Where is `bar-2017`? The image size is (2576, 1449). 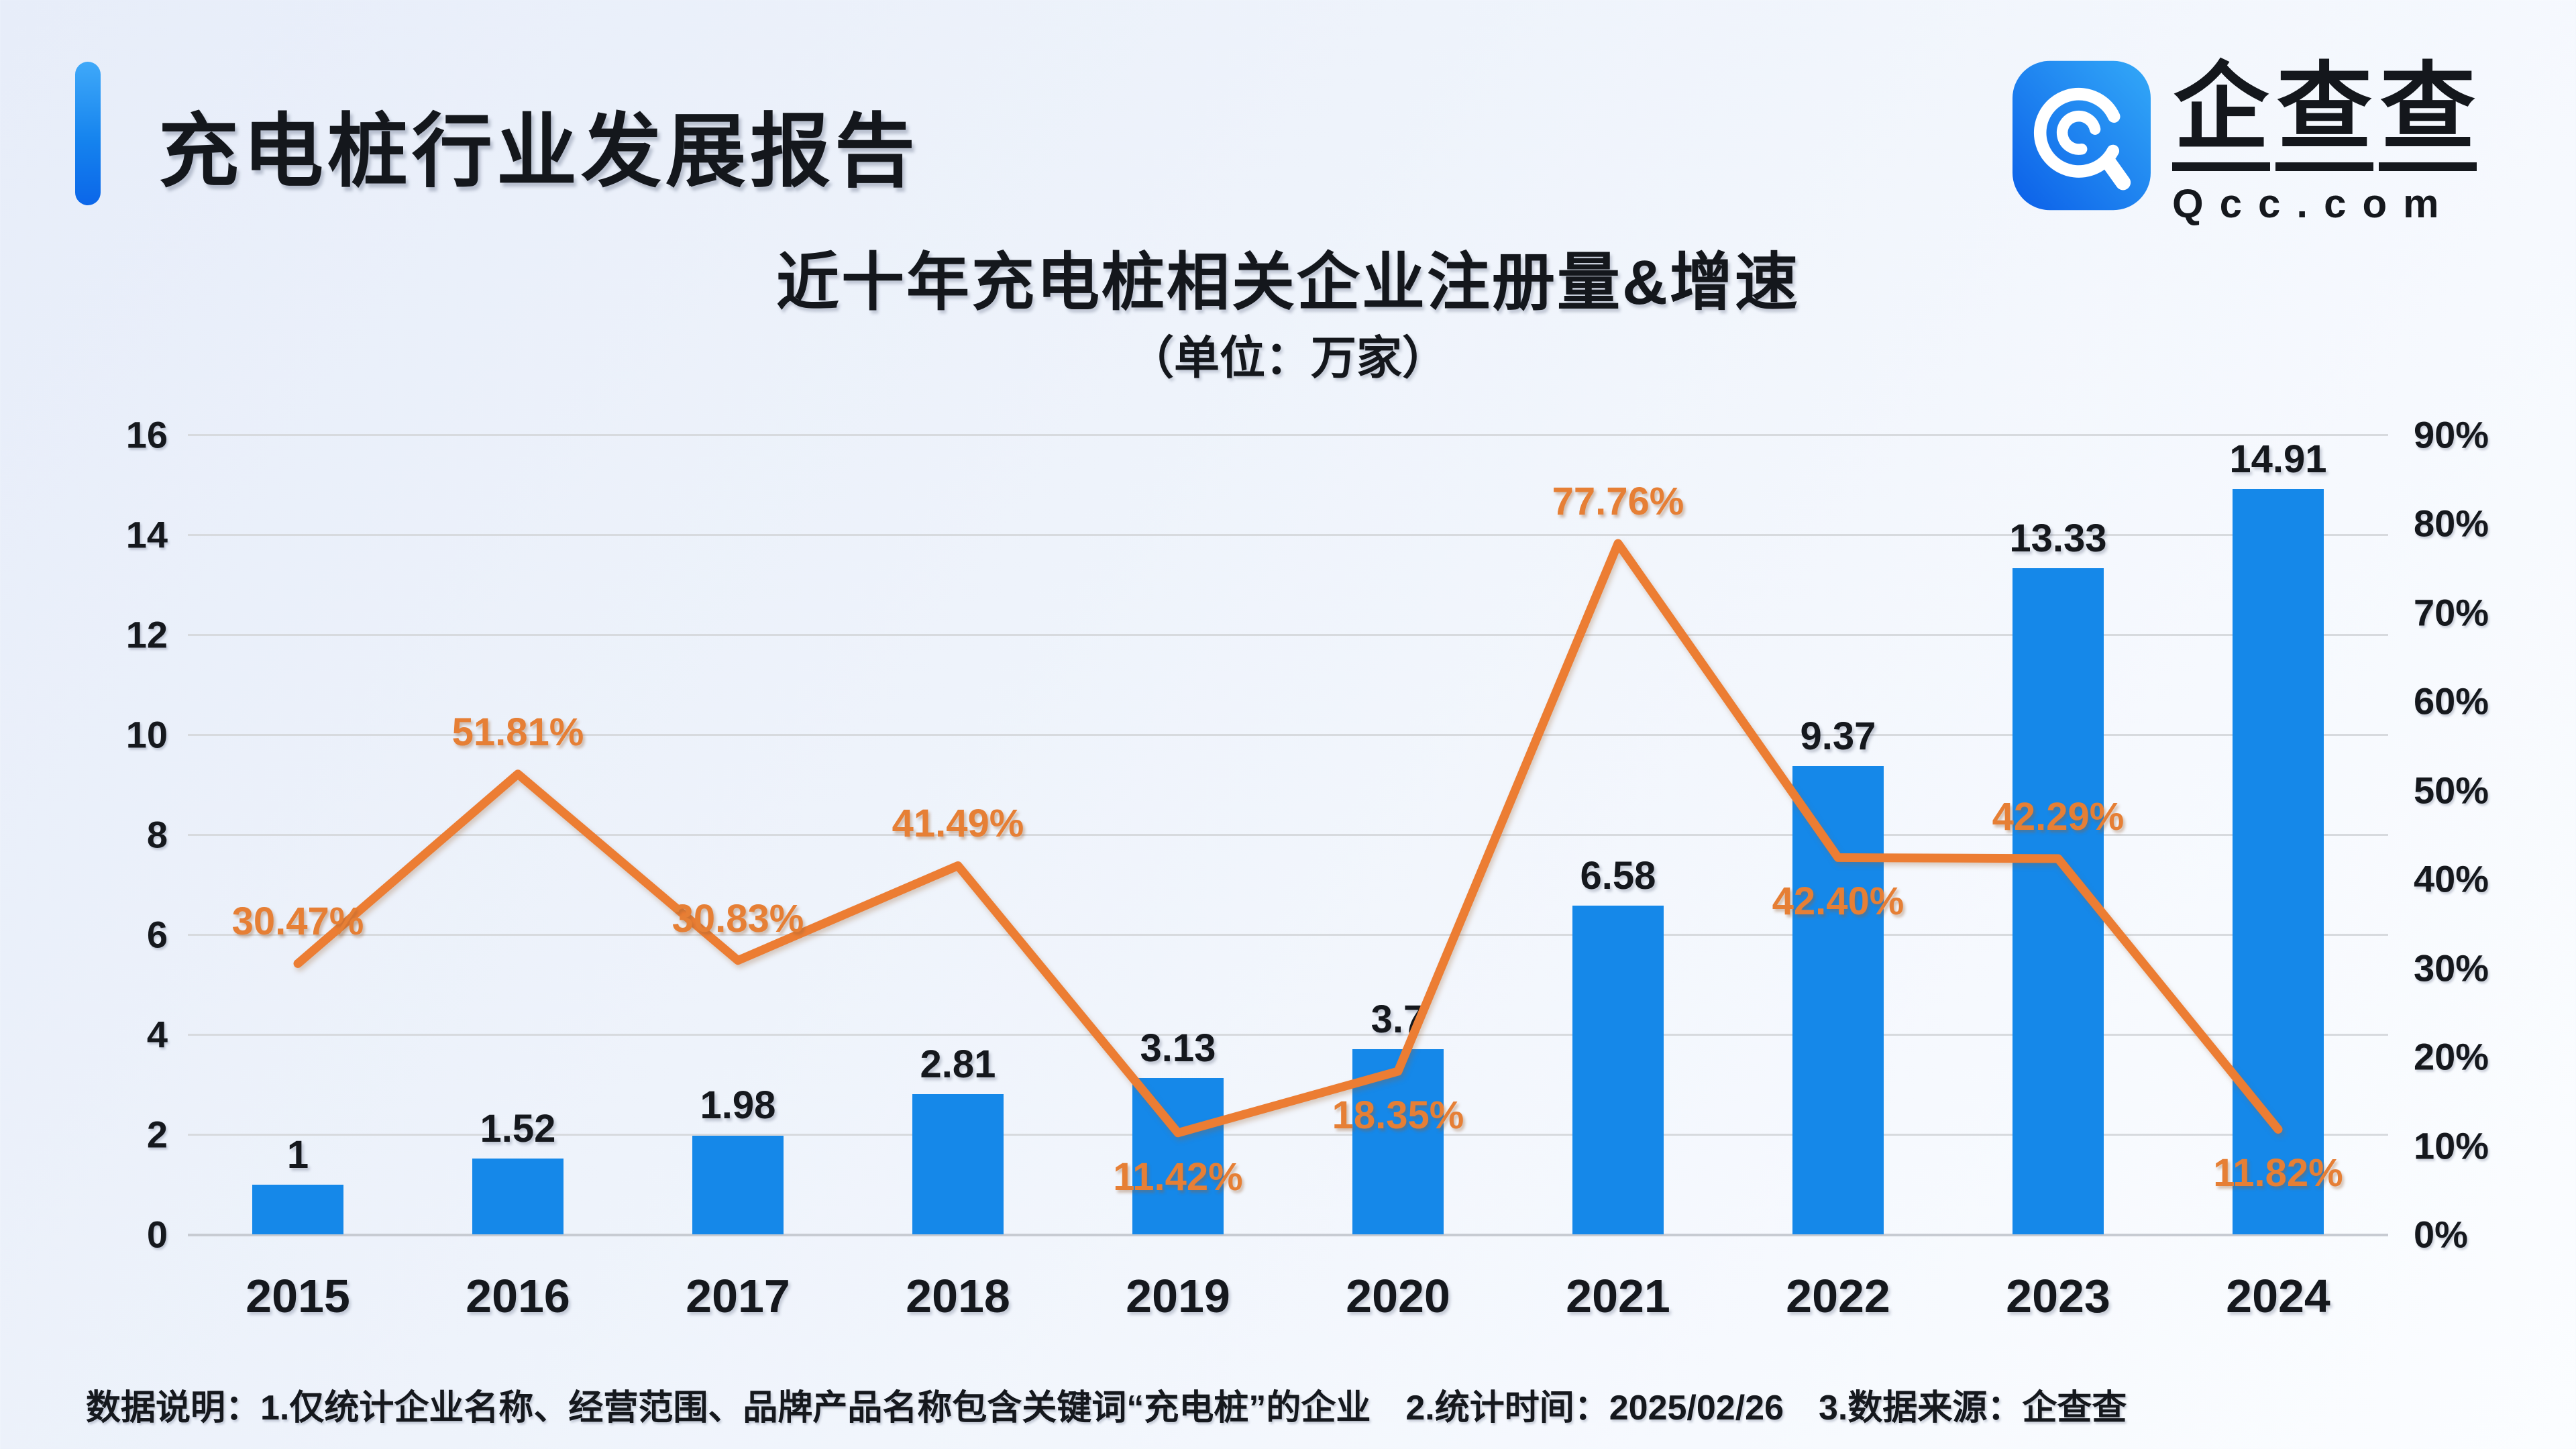
bar-2017 is located at coordinates (738, 1184).